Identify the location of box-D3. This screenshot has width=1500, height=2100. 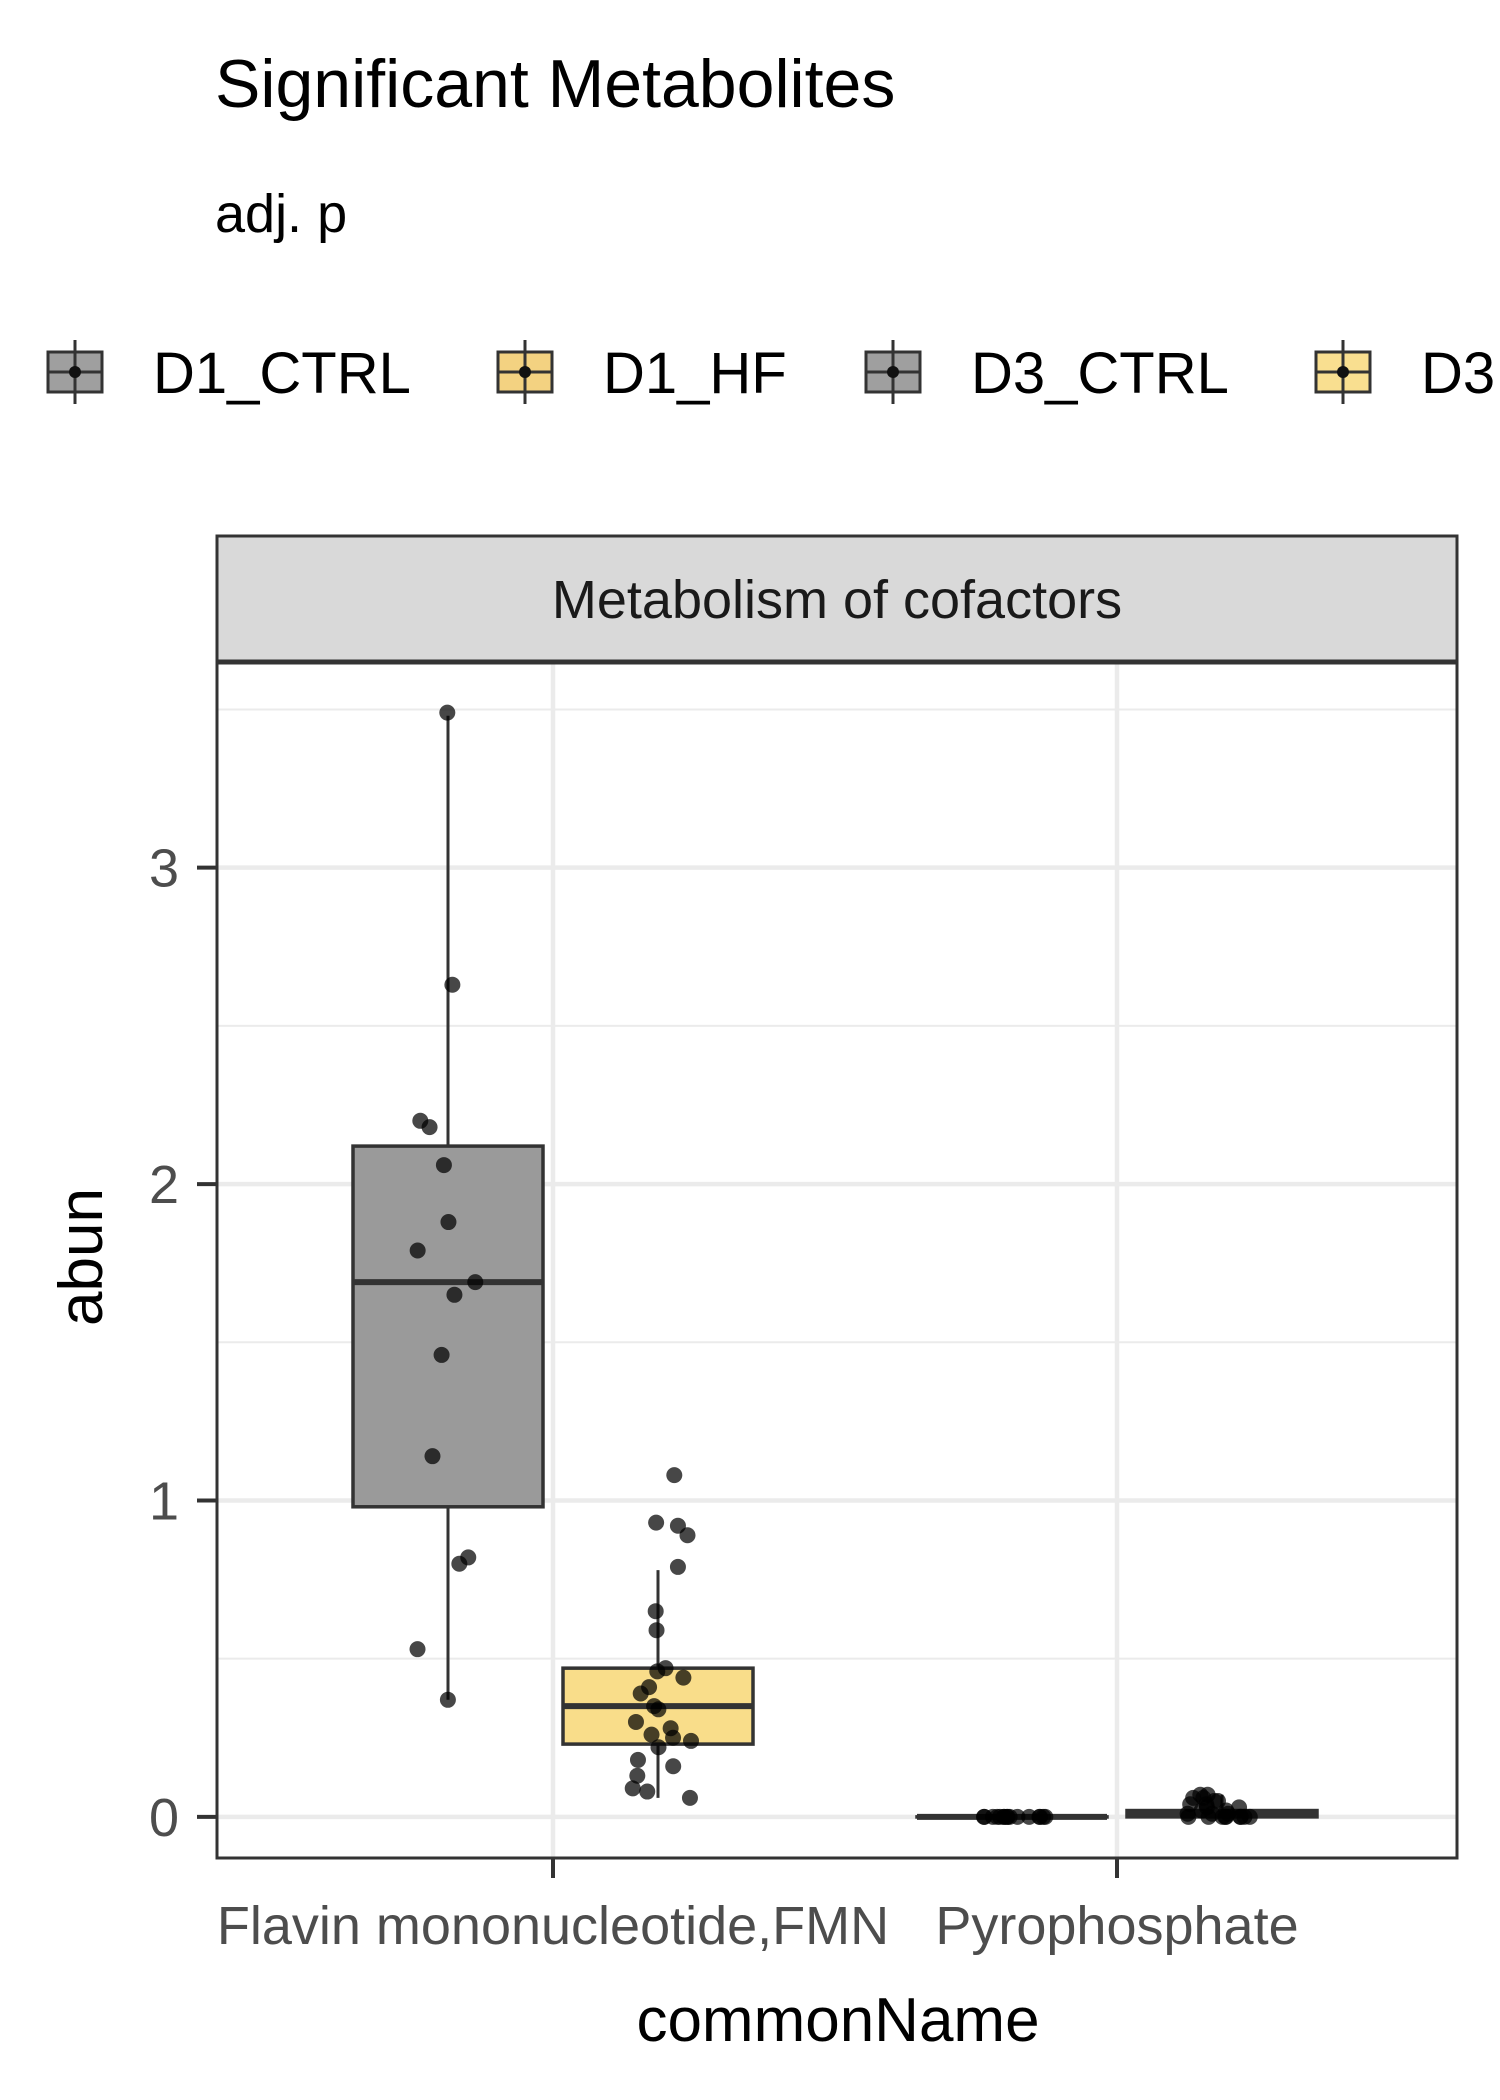
(1222, 1805).